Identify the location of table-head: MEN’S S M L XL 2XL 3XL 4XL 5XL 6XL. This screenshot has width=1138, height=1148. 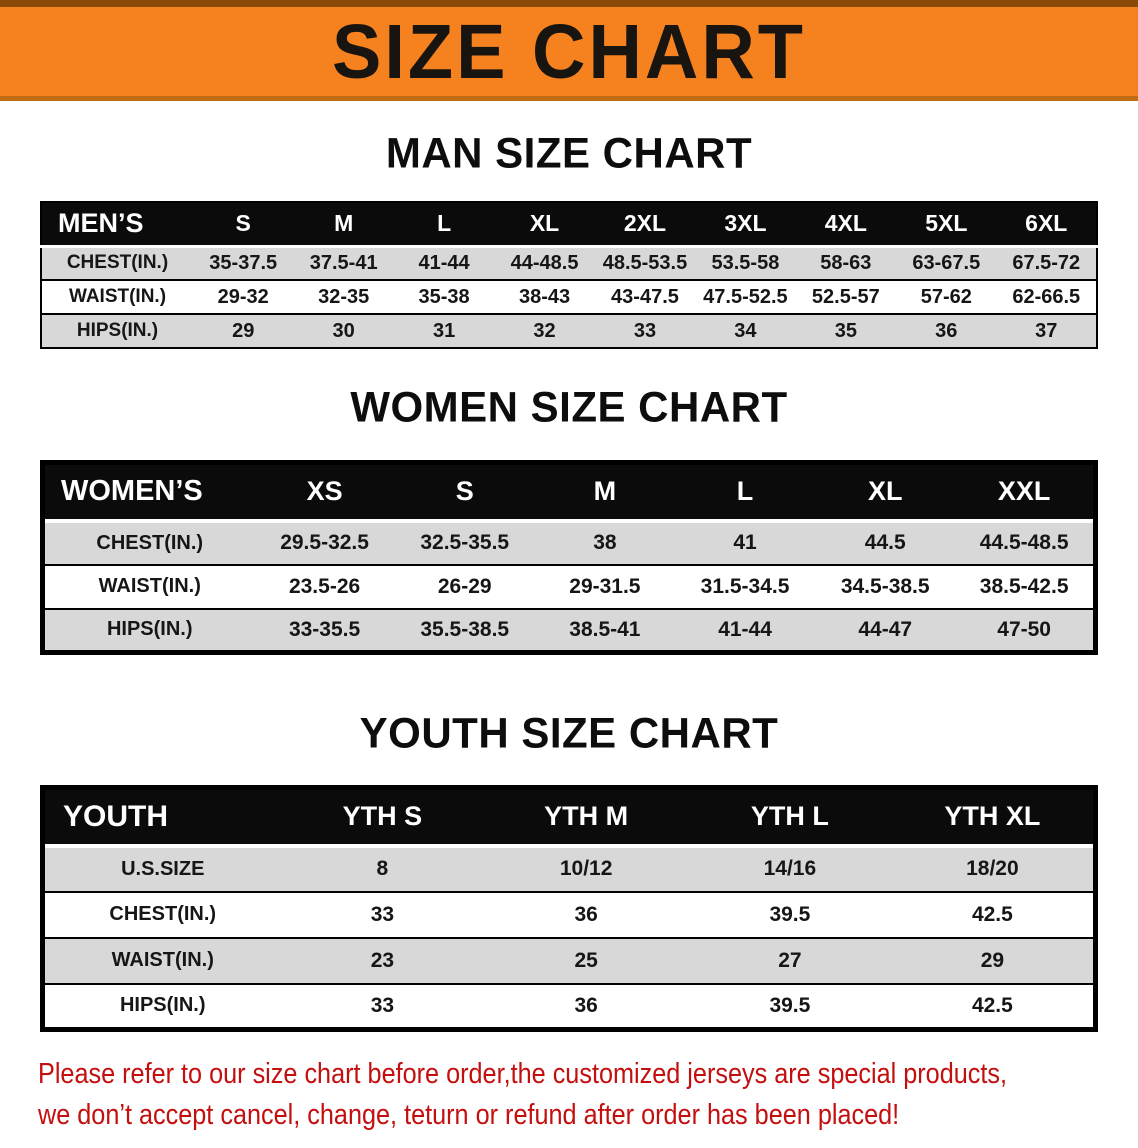
(569, 224).